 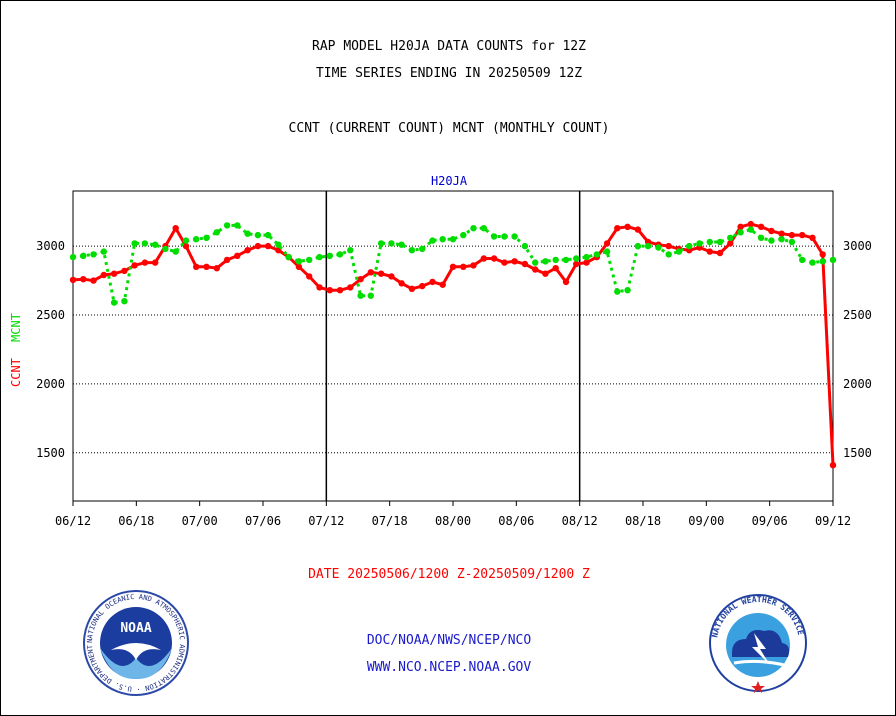 What do you see at coordinates (857, 315) in the screenshot?
I see `y-tick-right-2500: 2500` at bounding box center [857, 315].